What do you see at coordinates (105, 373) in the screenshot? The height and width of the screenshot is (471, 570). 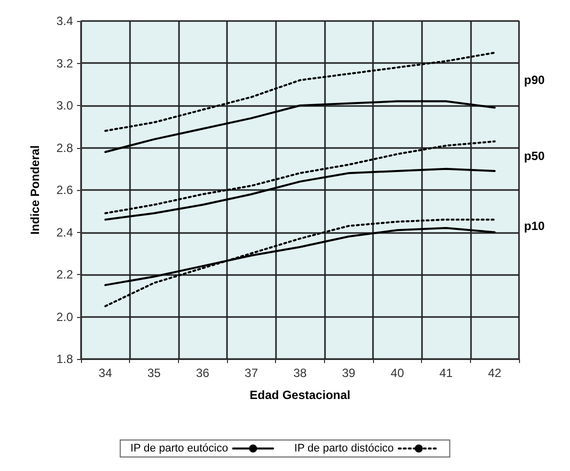 I see `x-tick-label: 34` at bounding box center [105, 373].